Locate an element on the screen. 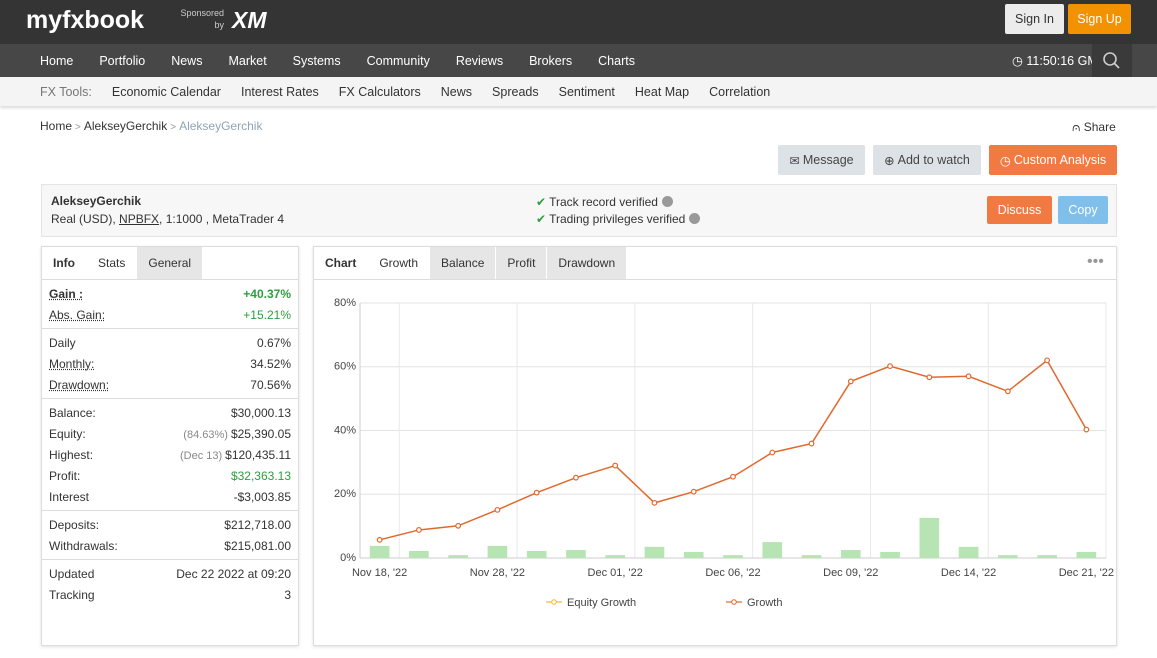 The width and height of the screenshot is (1157, 658). stats-value: (Dec 13) $120,435.11 is located at coordinates (235, 455).